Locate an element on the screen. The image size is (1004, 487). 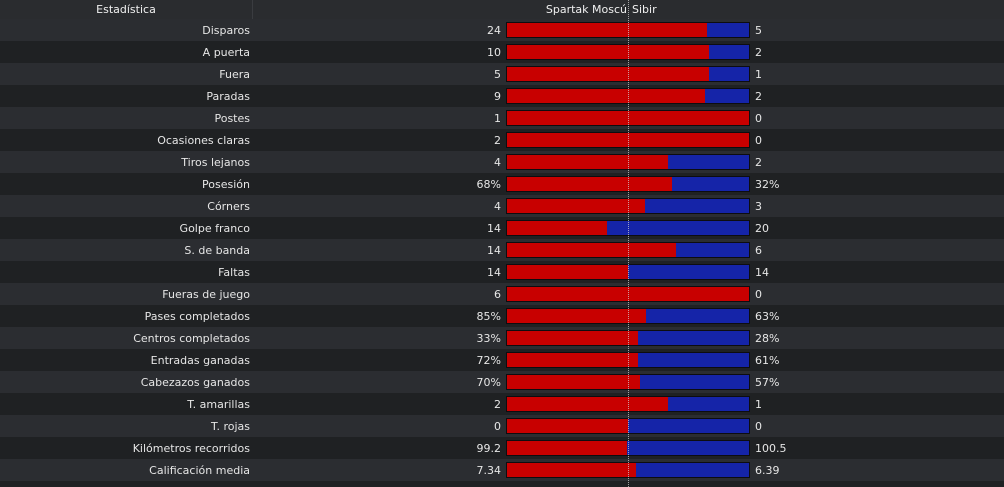
stat-label: A puerta is located at coordinates (226, 52).